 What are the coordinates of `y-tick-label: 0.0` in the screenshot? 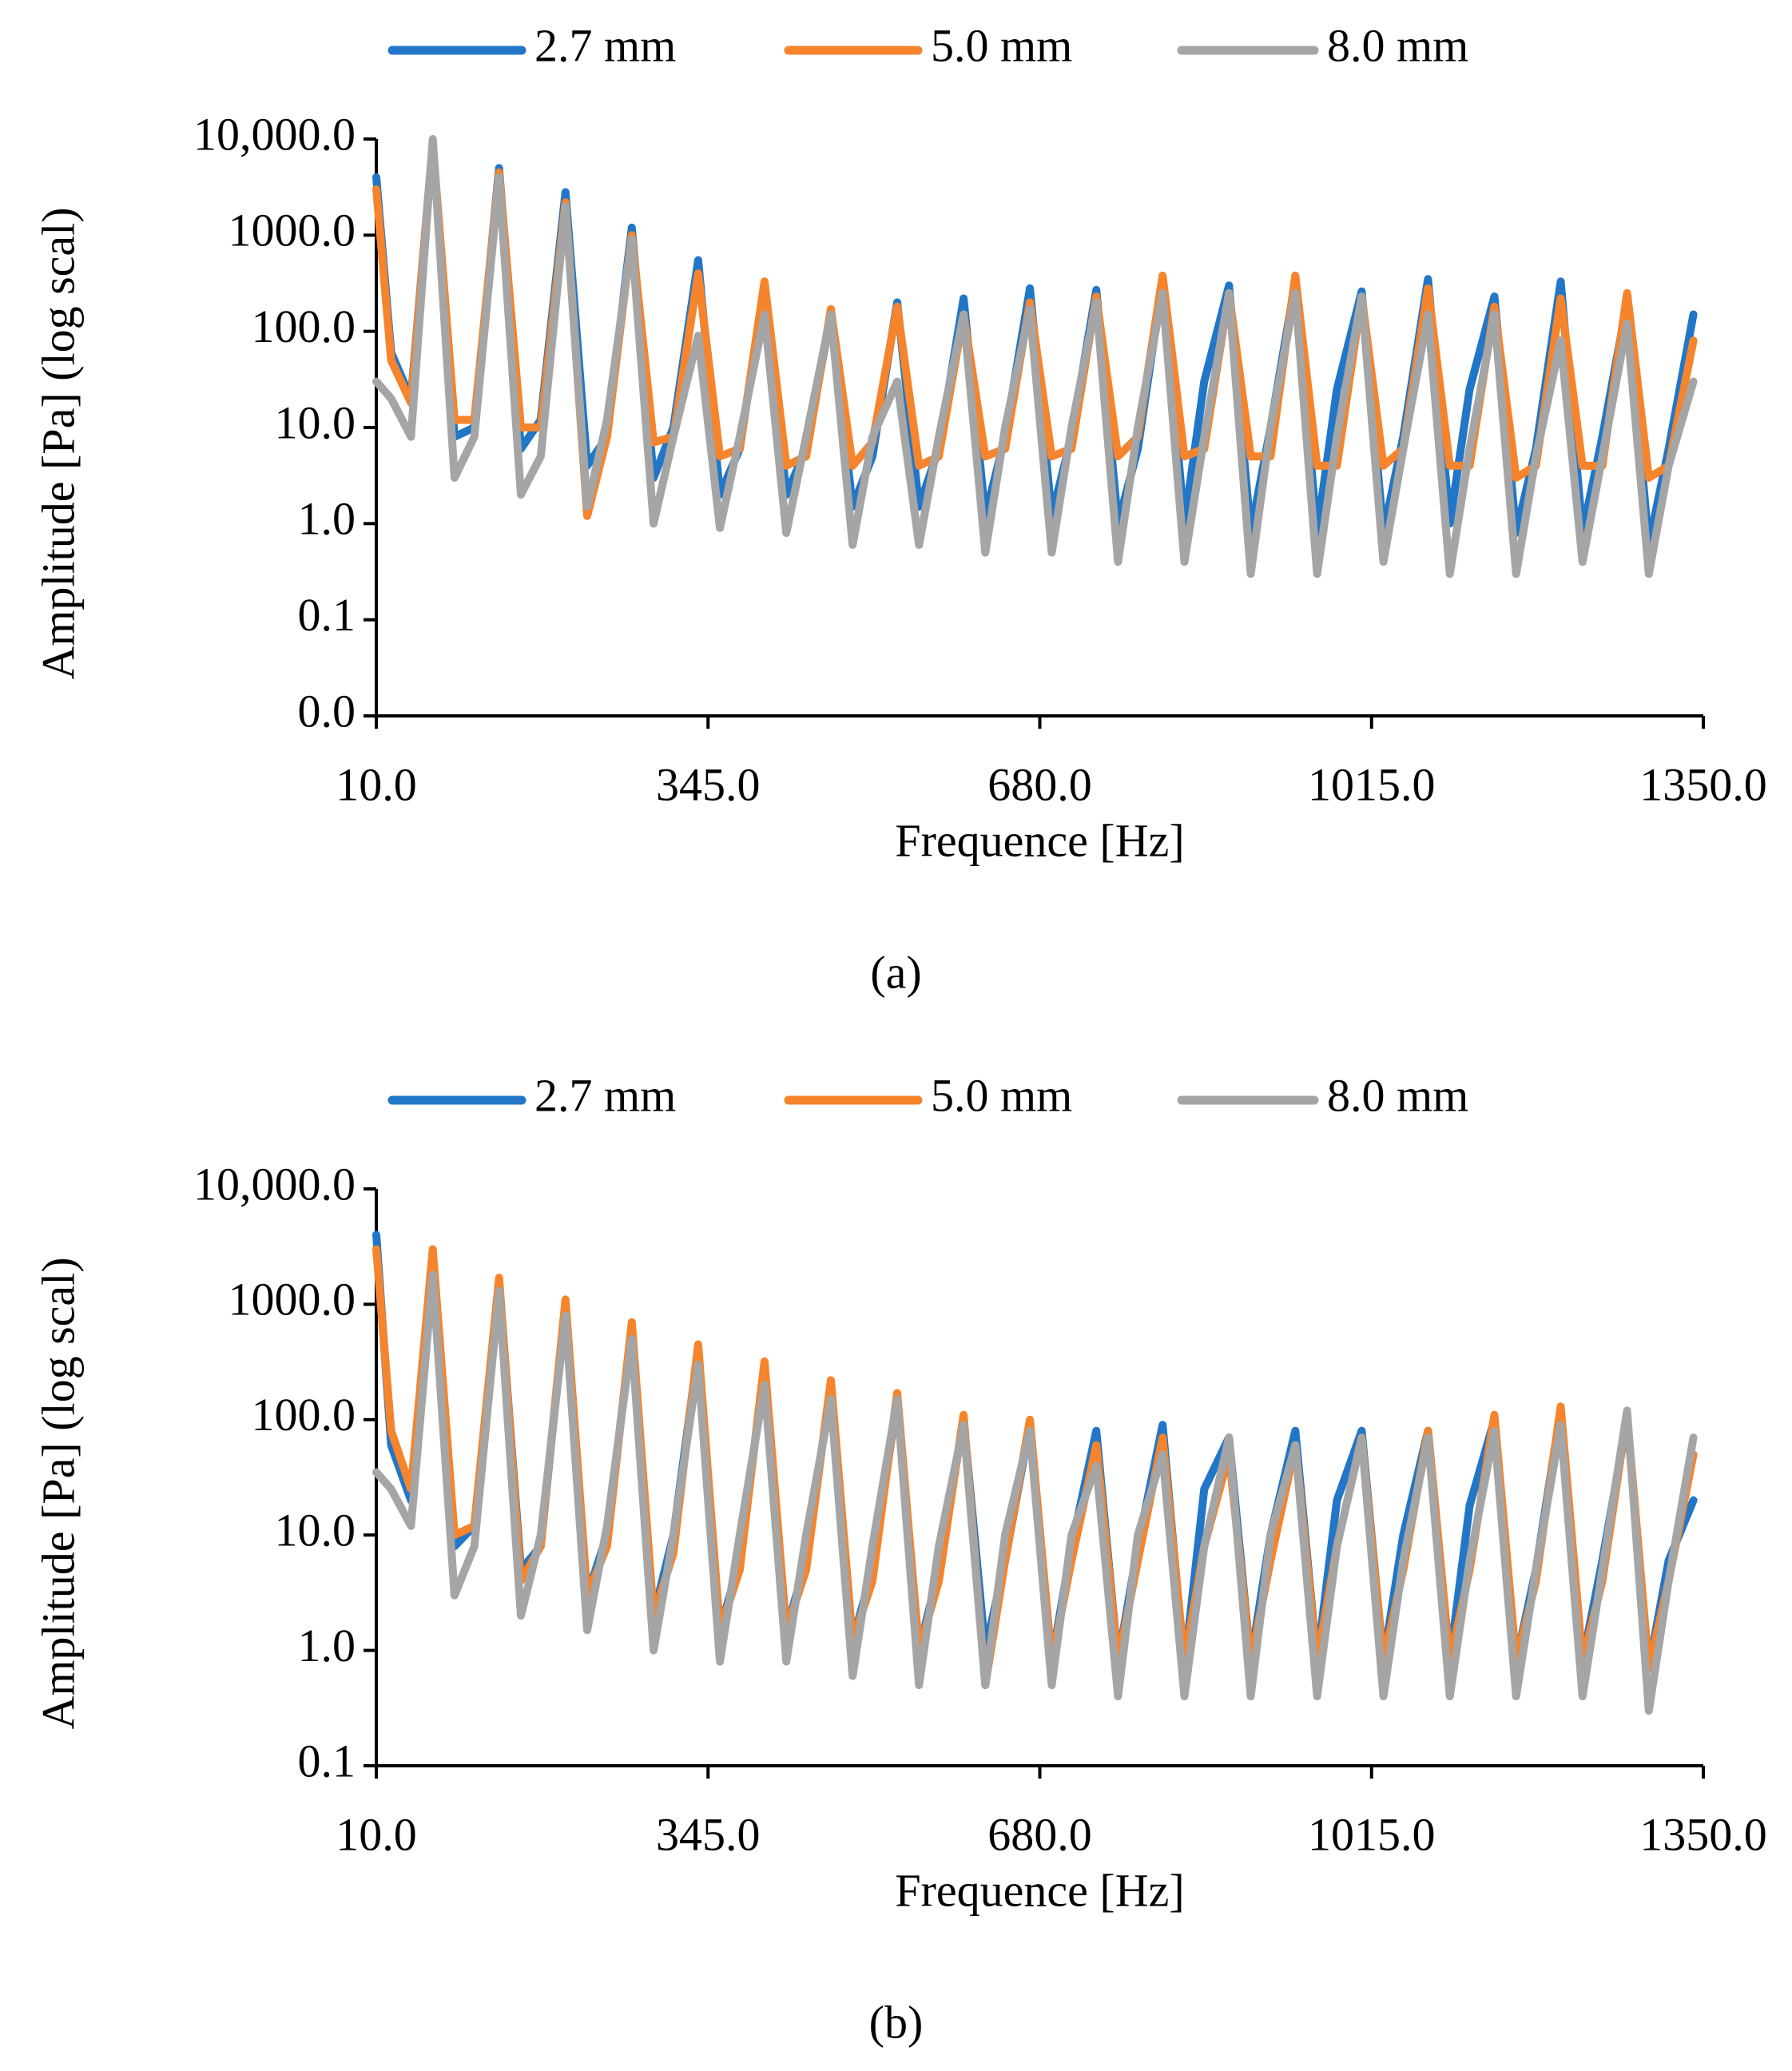 It's located at (327, 711).